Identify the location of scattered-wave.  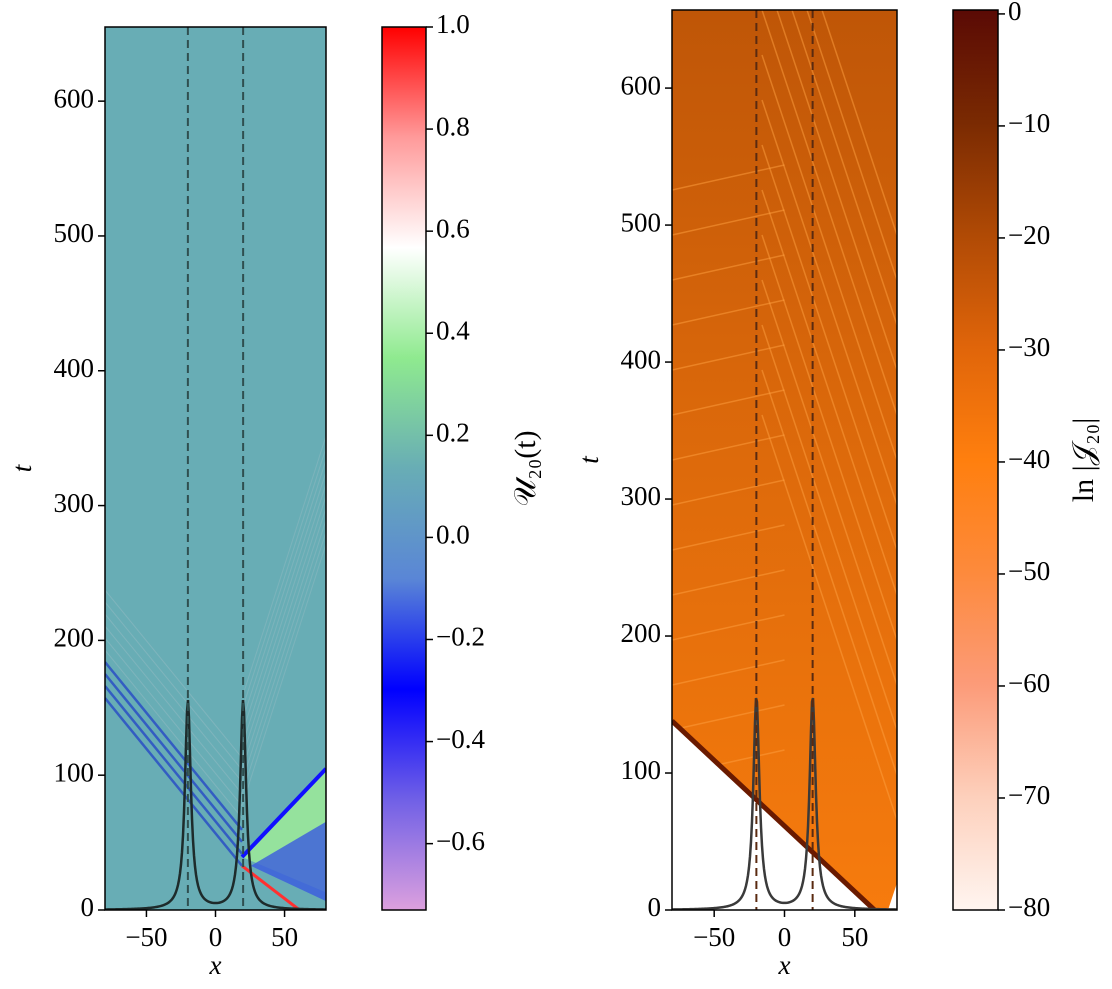
(288, 861).